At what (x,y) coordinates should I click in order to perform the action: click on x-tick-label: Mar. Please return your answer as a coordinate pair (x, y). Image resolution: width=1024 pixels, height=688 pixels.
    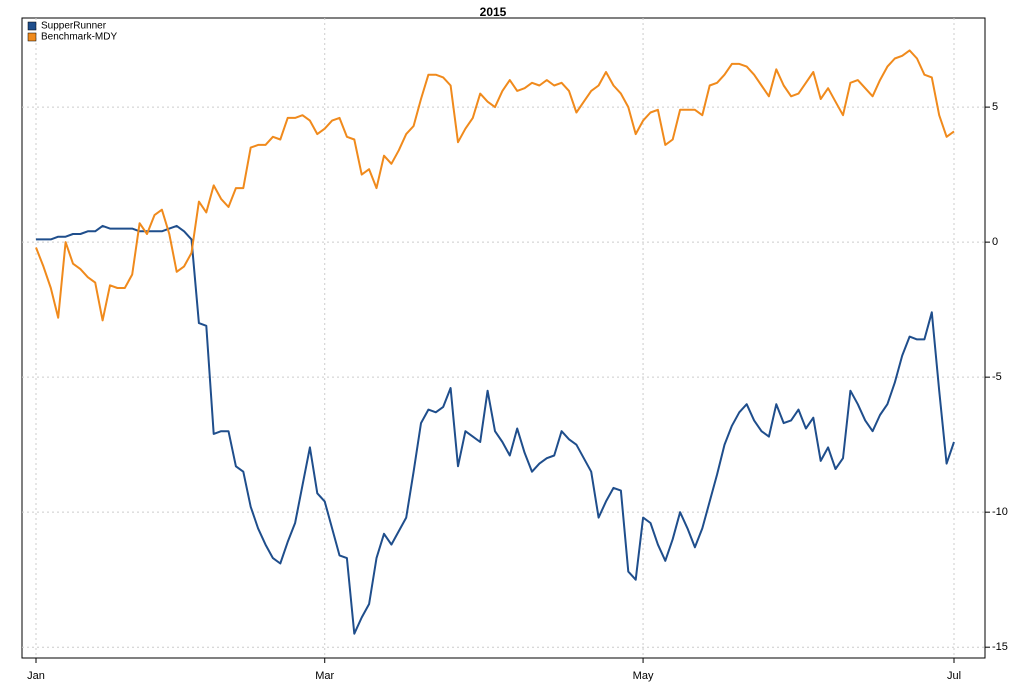
    Looking at the image, I should click on (324, 676).